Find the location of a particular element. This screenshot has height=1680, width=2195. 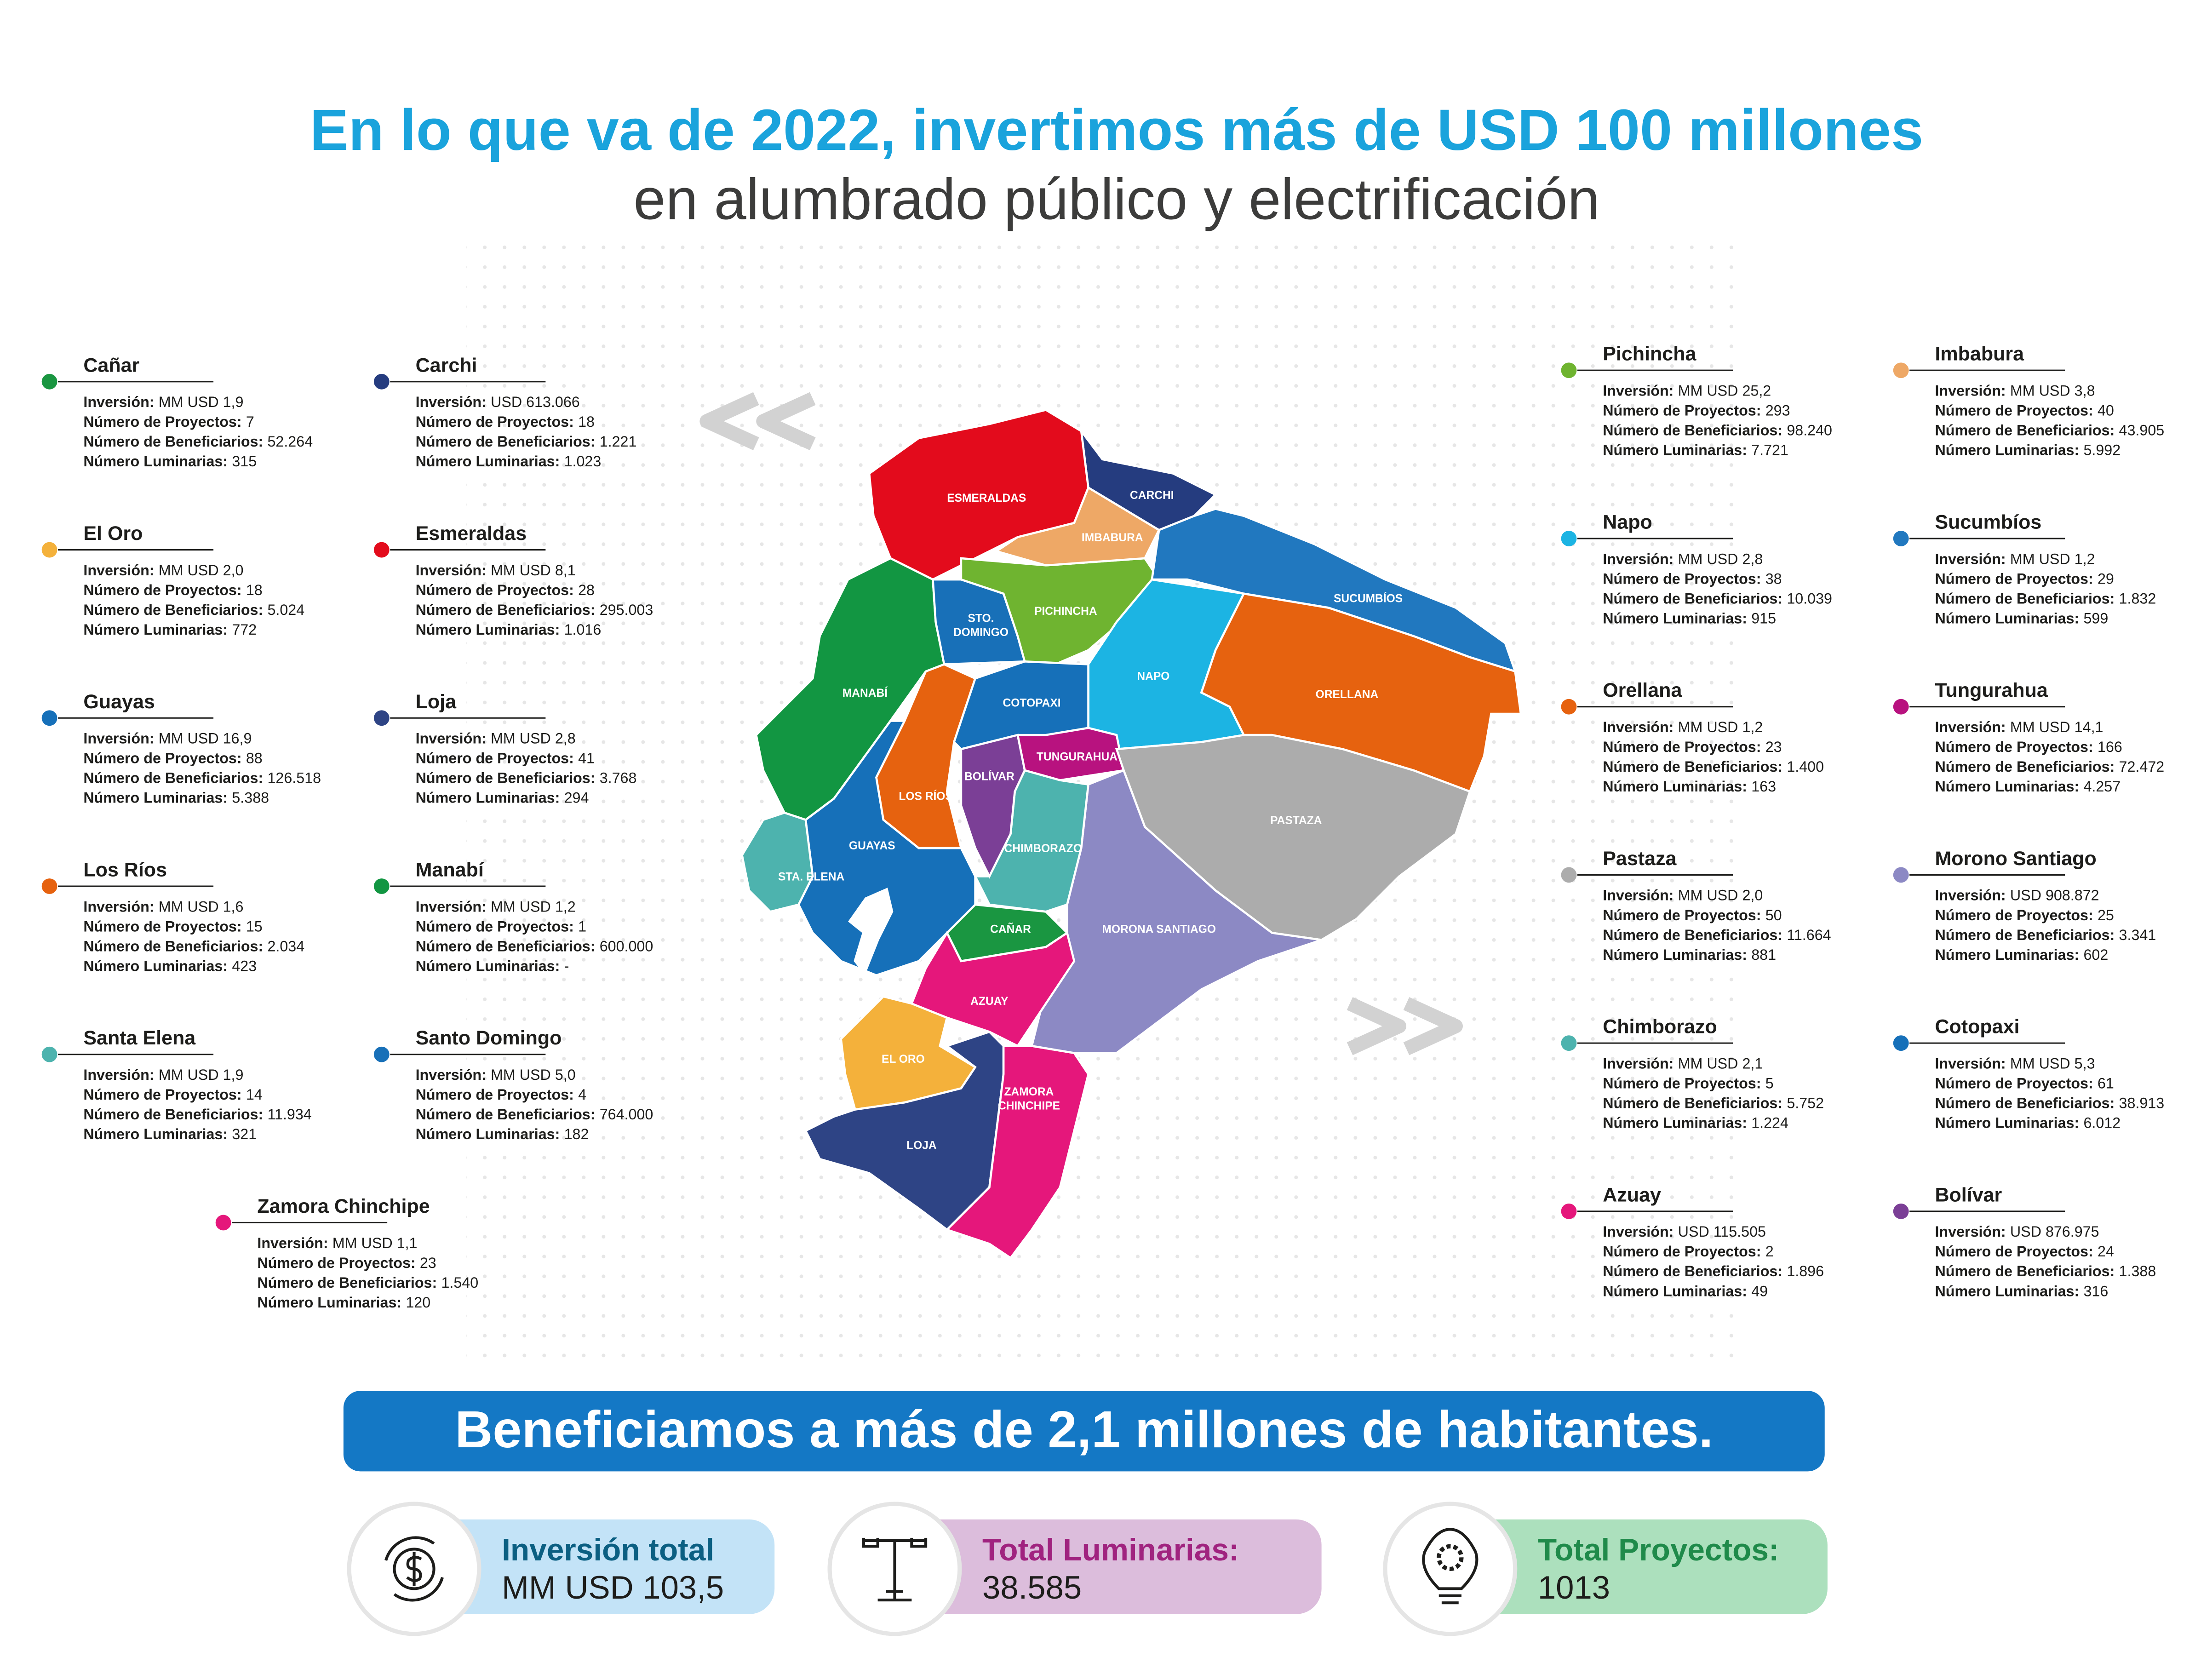

field-value: 182 is located at coordinates (576, 1134).